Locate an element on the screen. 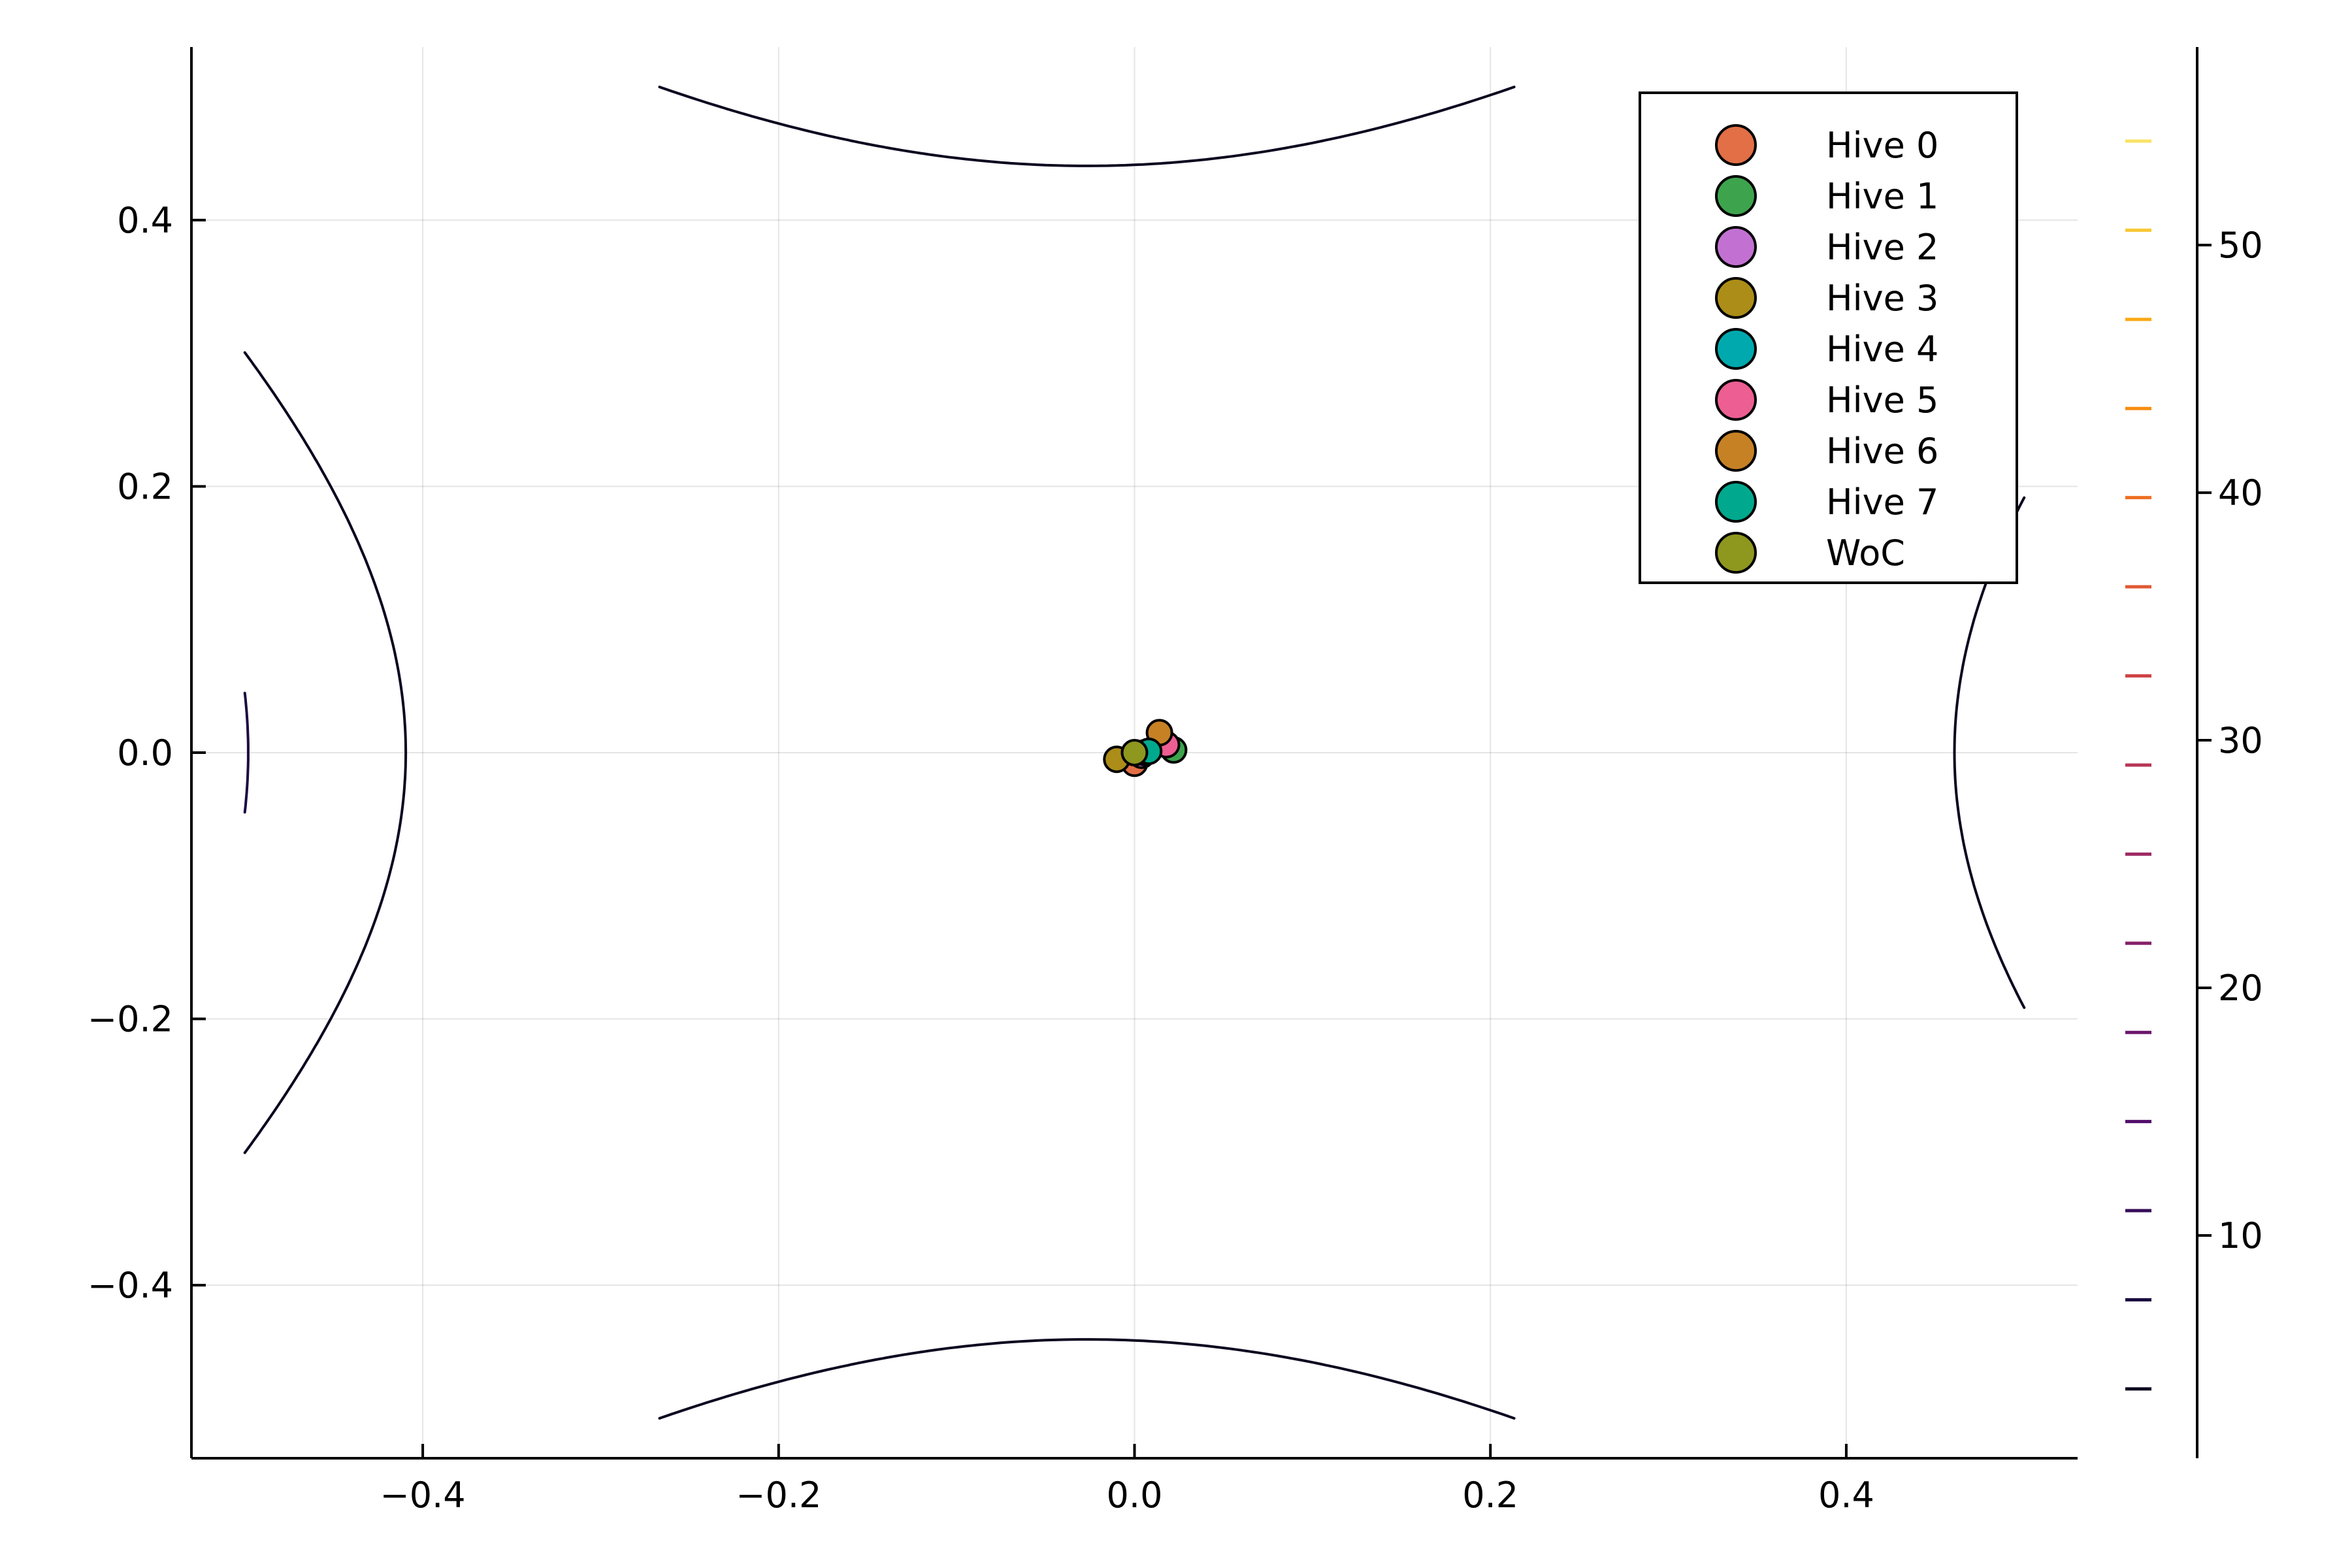  y-tick-label: 0.2 is located at coordinates (145, 486).